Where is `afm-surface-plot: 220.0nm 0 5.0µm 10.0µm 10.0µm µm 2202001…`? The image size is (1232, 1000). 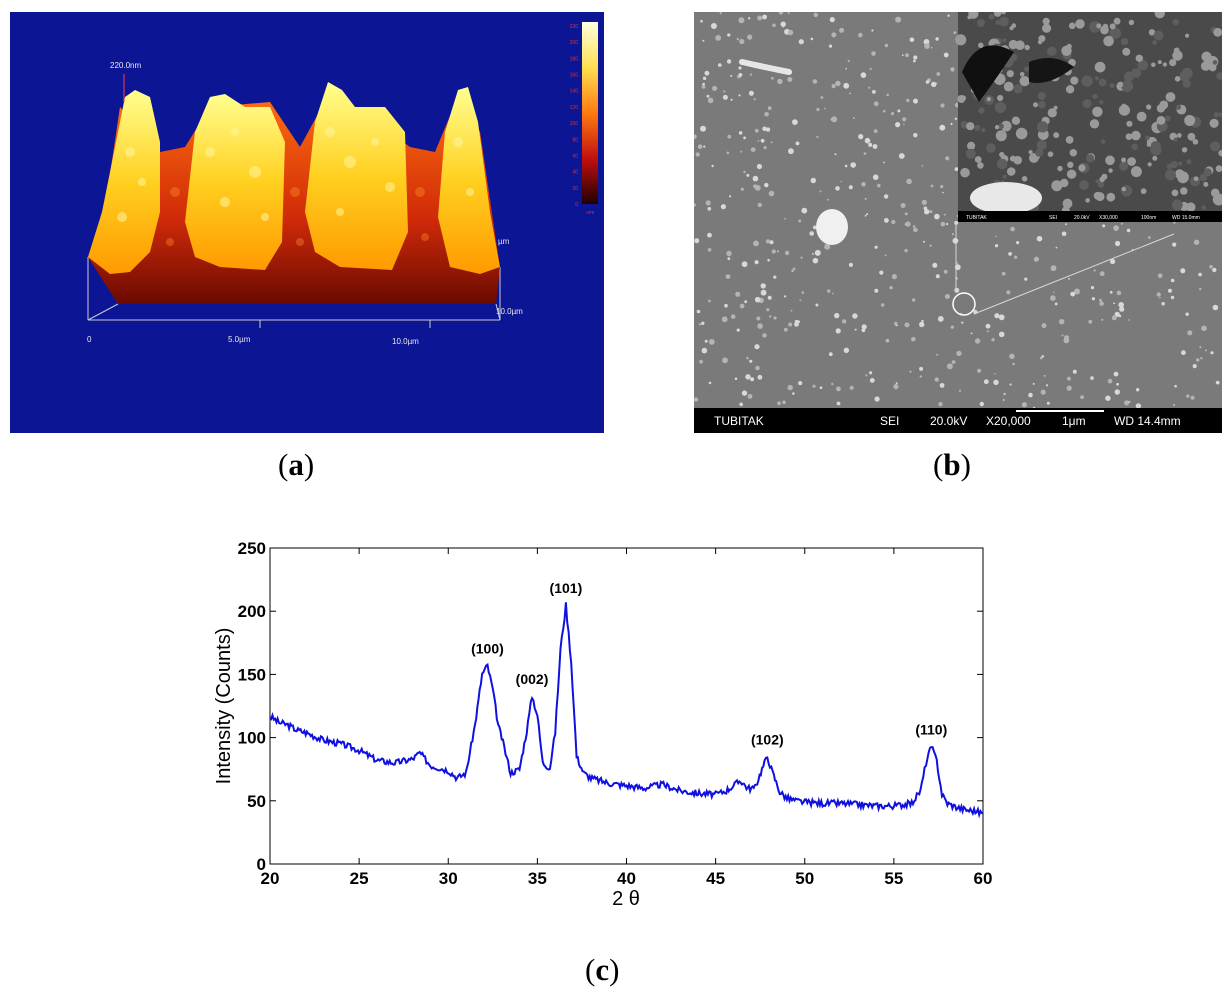
afm-surface-plot: 220.0nm 0 5.0µm 10.0µm 10.0µm µm 2202001… is located at coordinates (342, 184).